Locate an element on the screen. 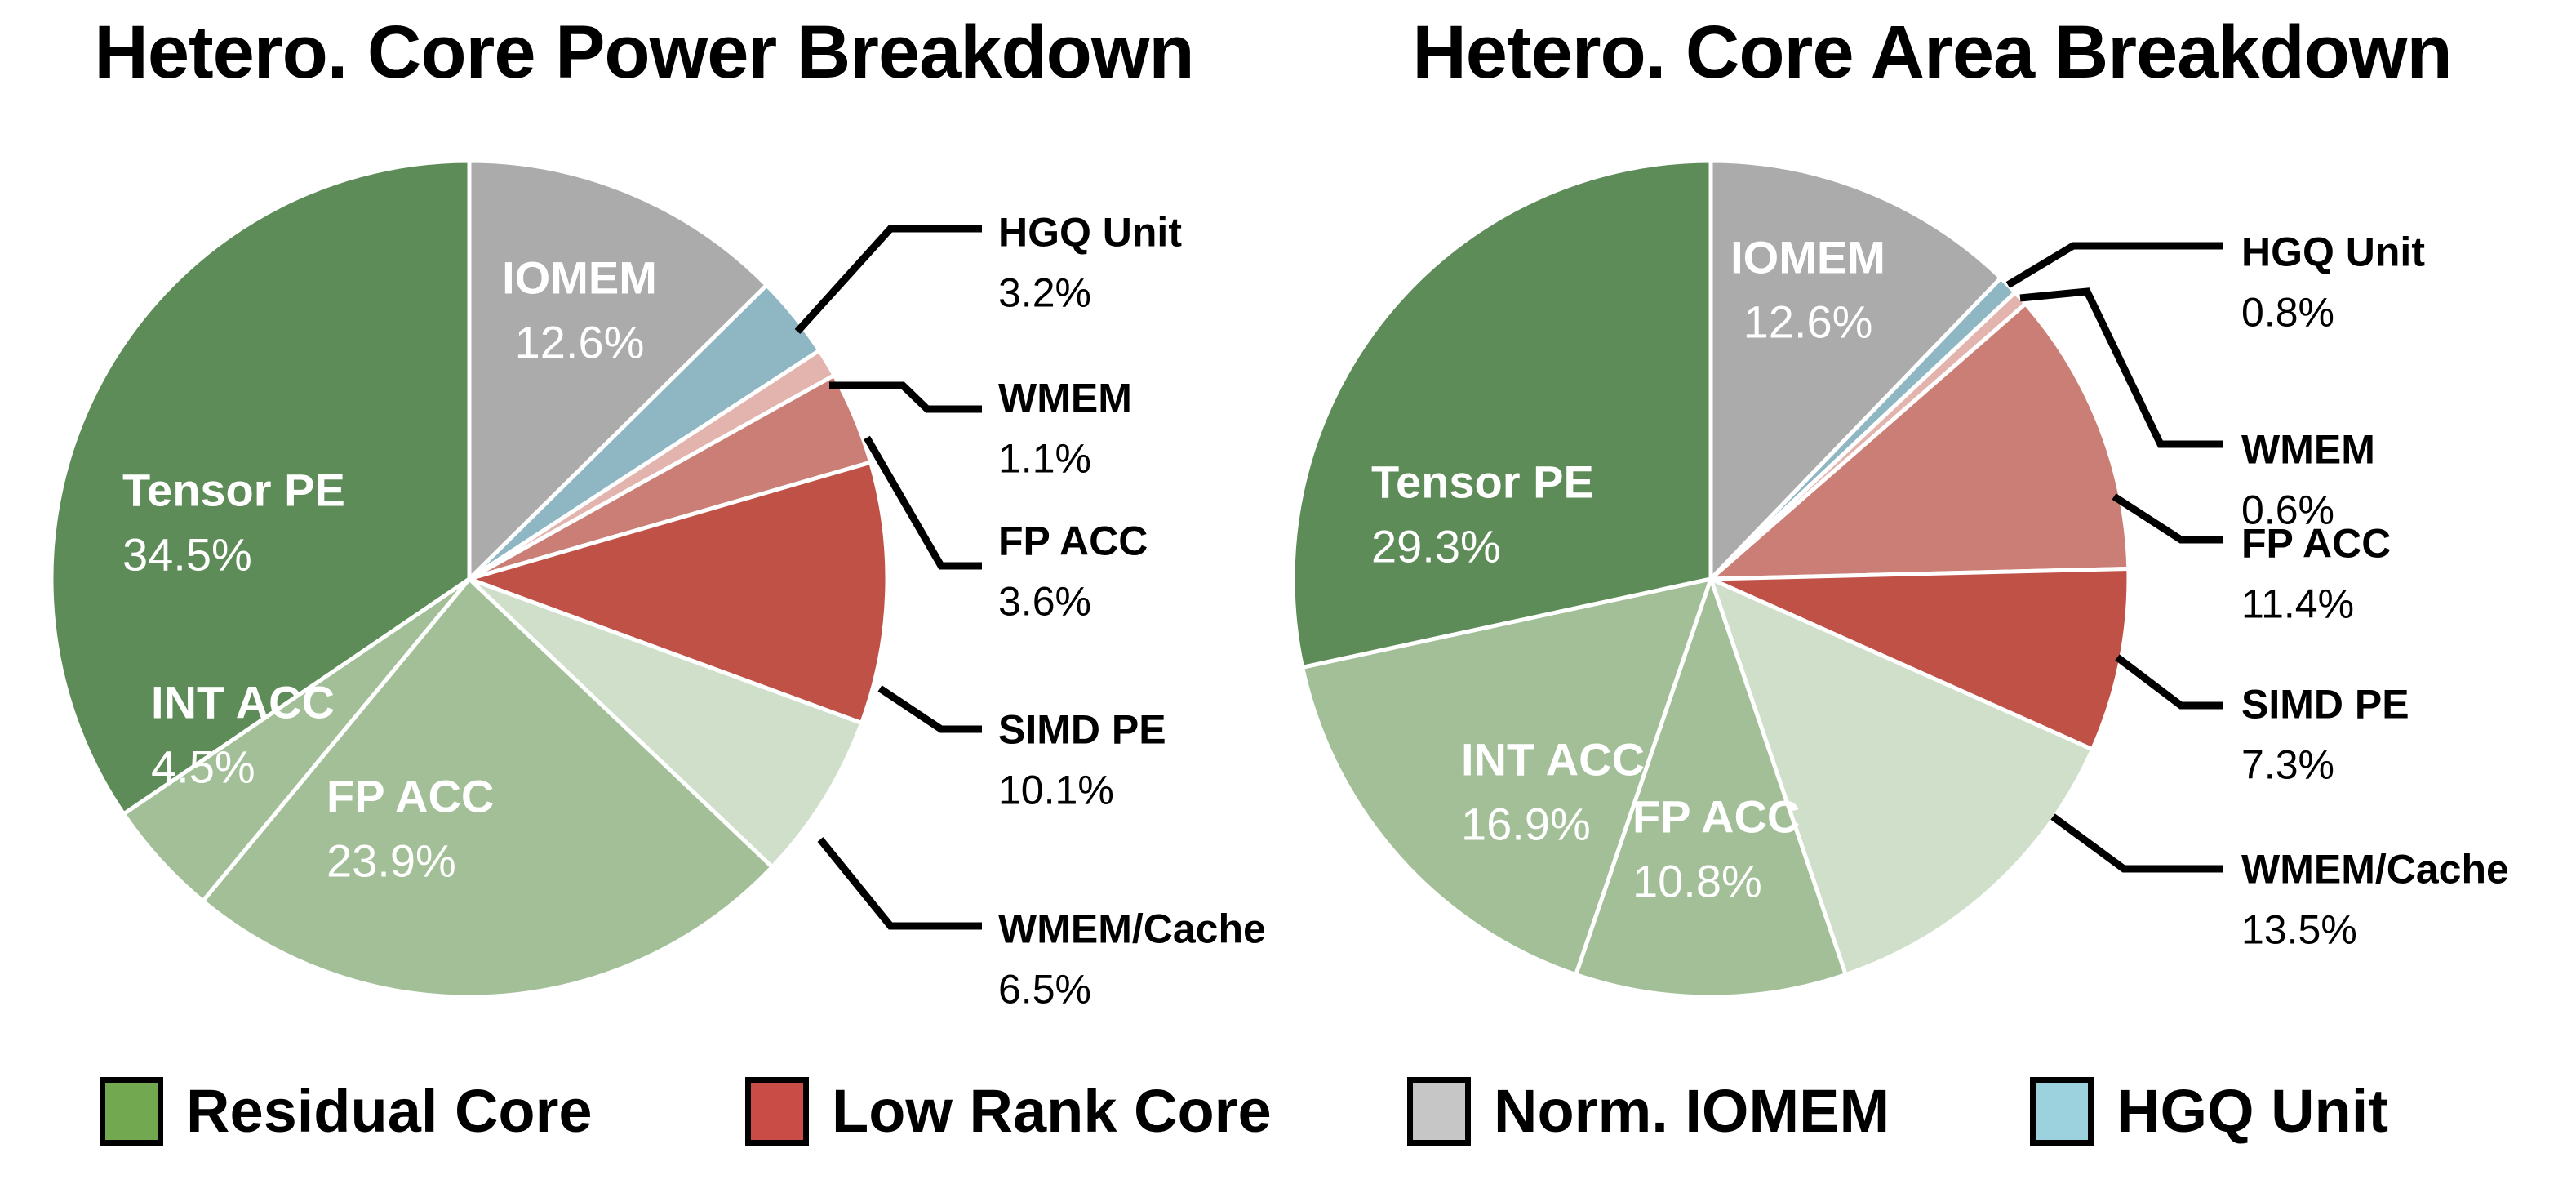 The height and width of the screenshot is (1184, 2576). pie-0-inside-label-int-acc: INT ACC is located at coordinates (243, 702).